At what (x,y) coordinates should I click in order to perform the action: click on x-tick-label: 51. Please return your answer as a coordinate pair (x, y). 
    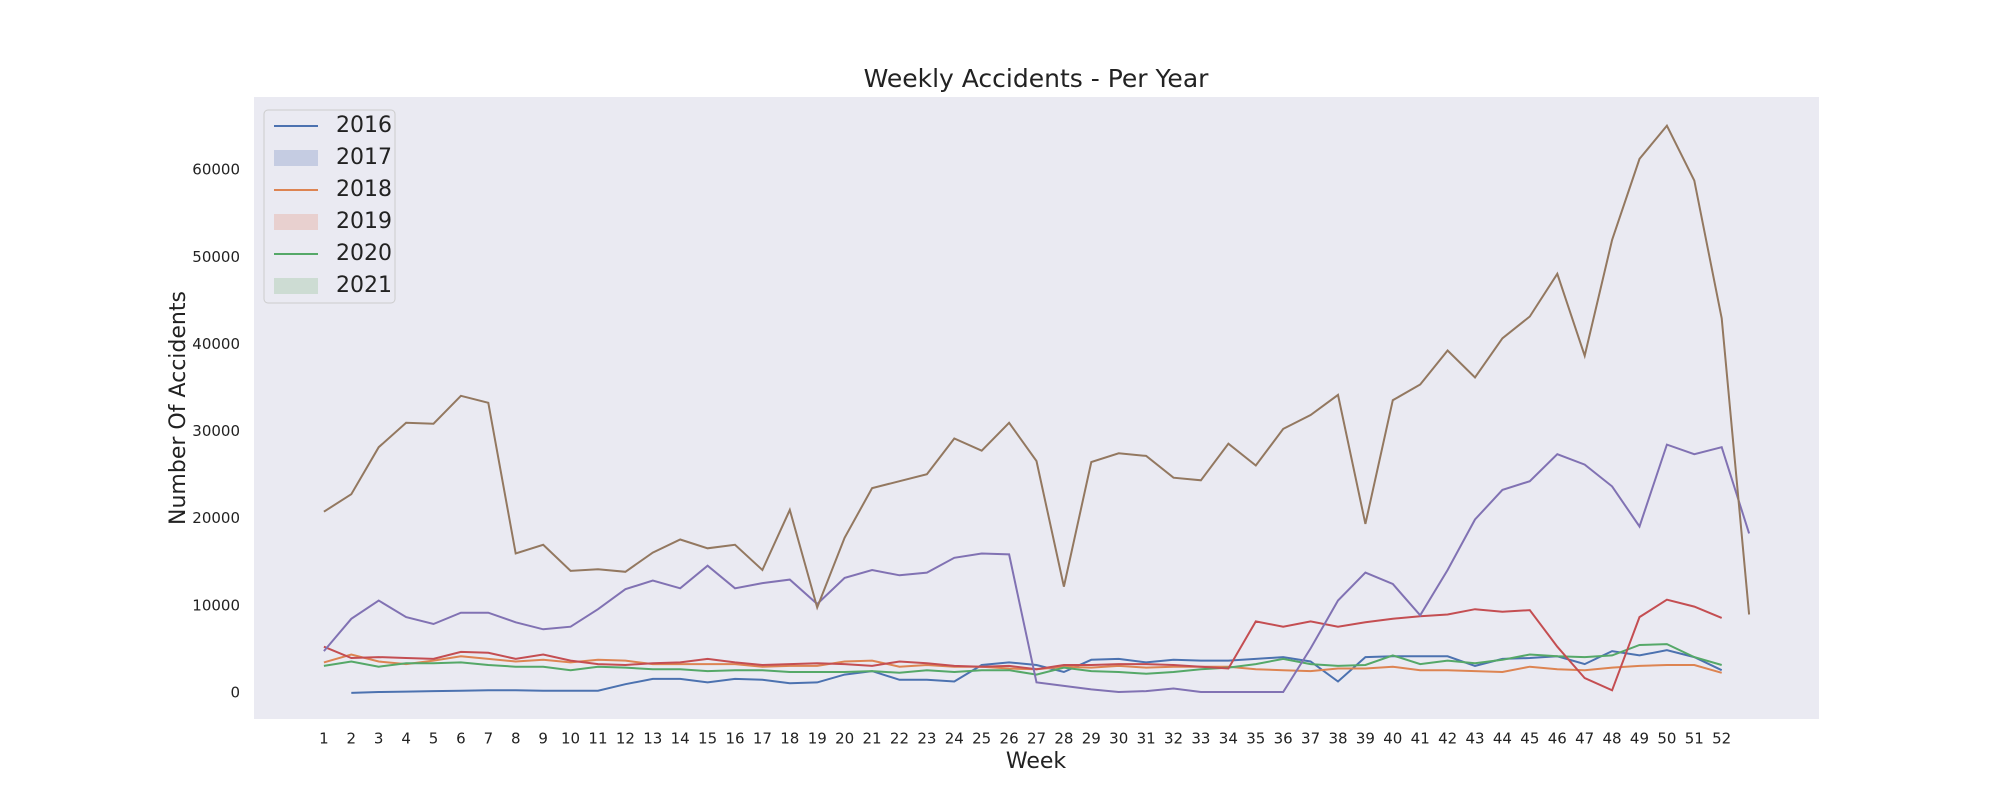
    Looking at the image, I should click on (1694, 739).